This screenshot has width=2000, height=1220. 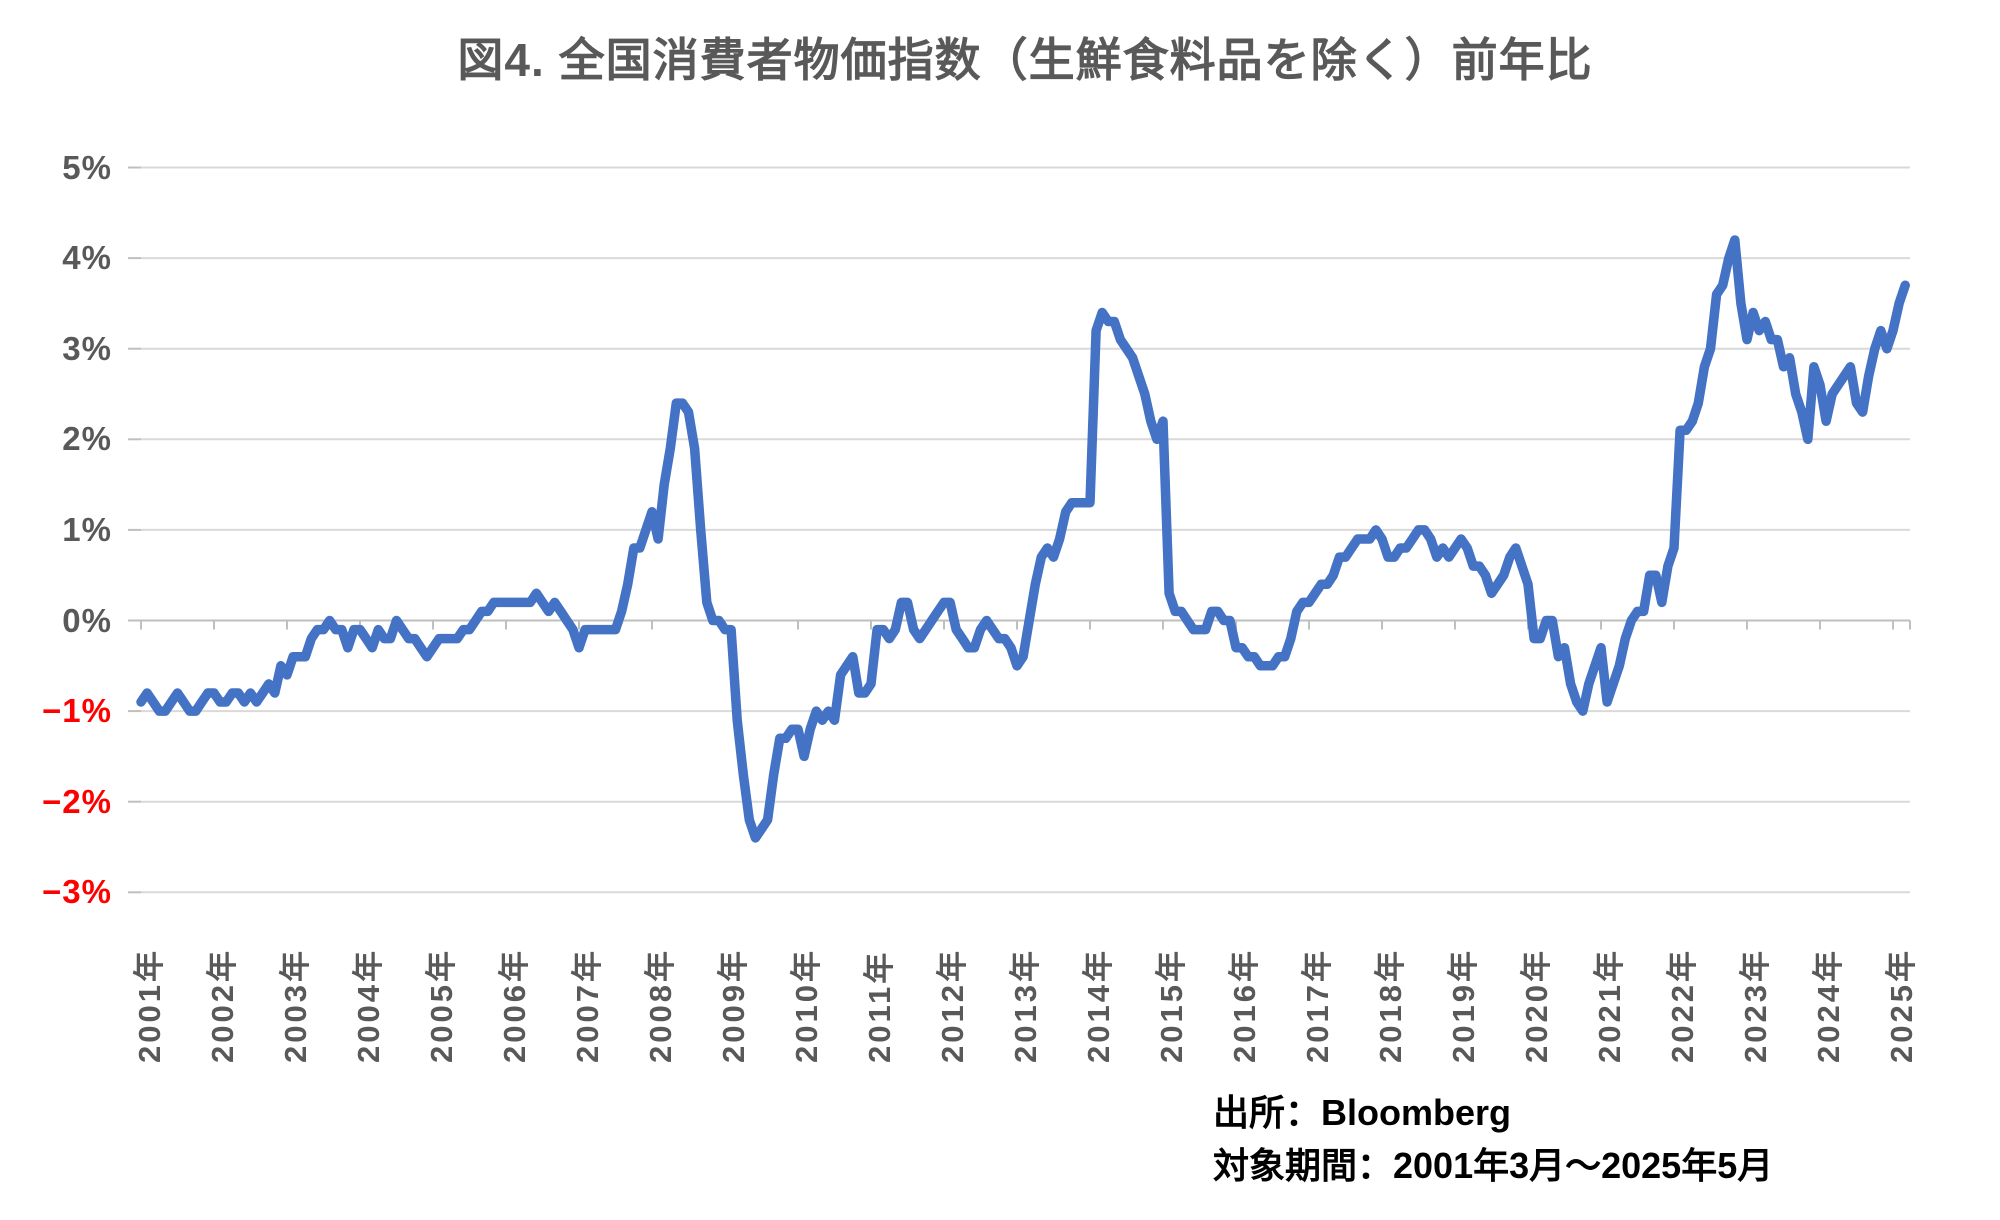 What do you see at coordinates (87, 529) in the screenshot?
I see `y-axis-label: 1%` at bounding box center [87, 529].